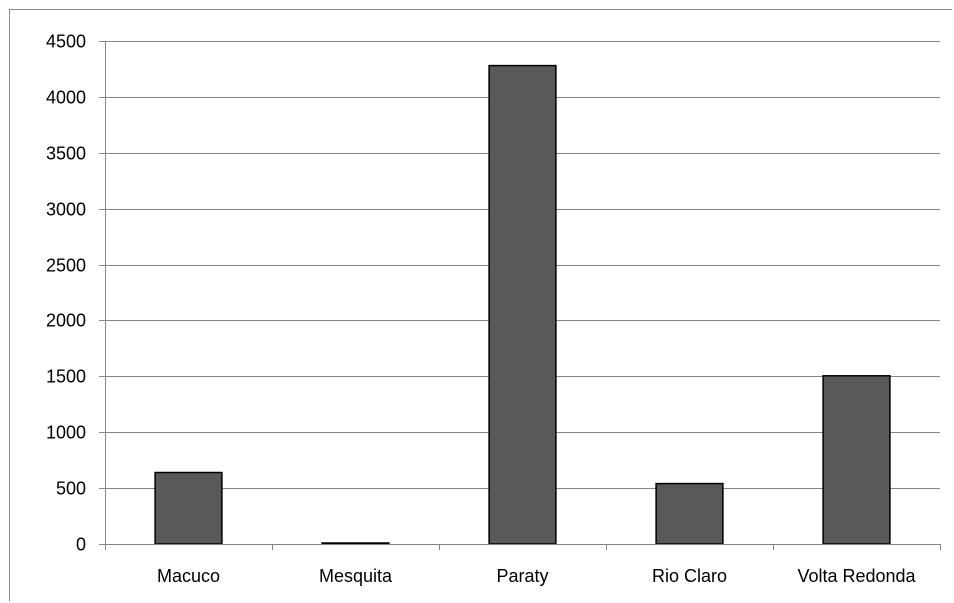 The image size is (954, 603). What do you see at coordinates (81, 545) in the screenshot?
I see `y-tick-label-0: 0` at bounding box center [81, 545].